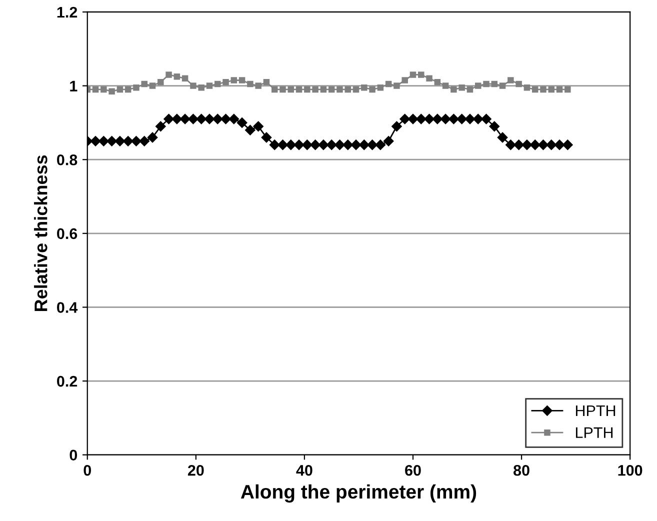  I want to click on x-tick-label: 80, so click(522, 470).